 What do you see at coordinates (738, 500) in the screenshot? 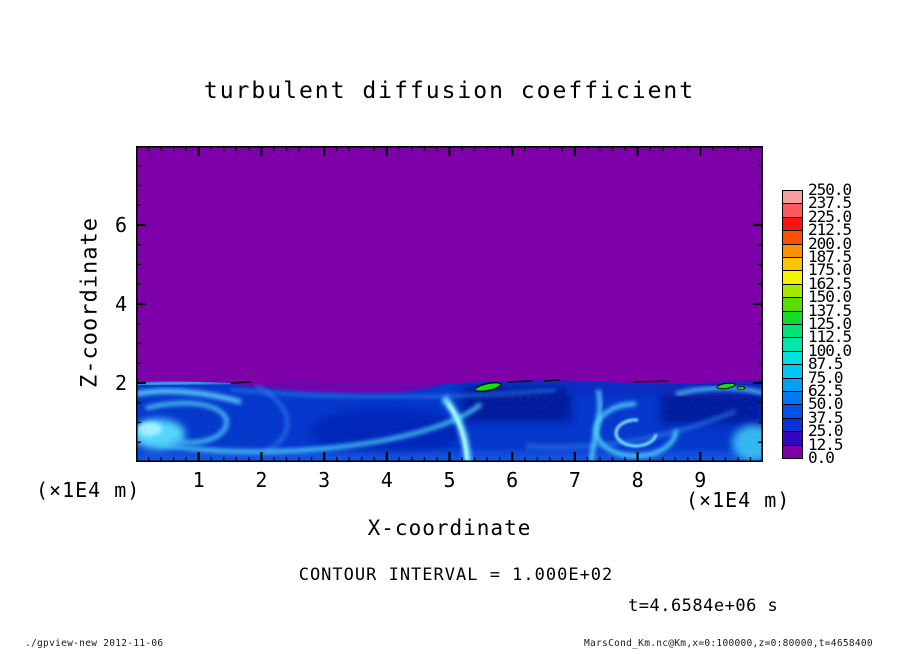
I see `x-axis-unit-label: (×1E4 m)` at bounding box center [738, 500].